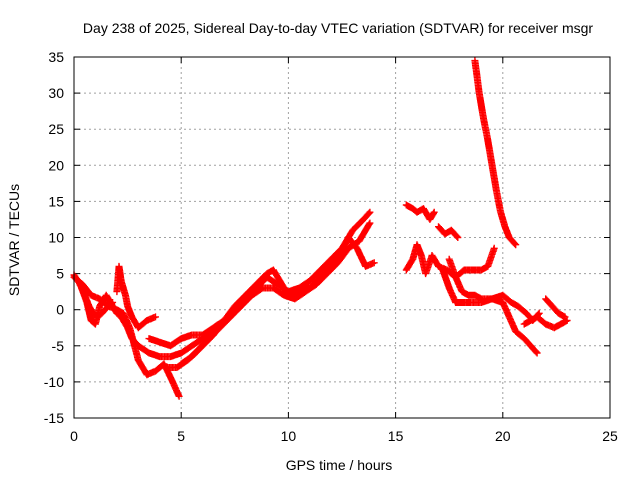 Image resolution: width=640 pixels, height=480 pixels. I want to click on series-track-c, so click(136, 297).